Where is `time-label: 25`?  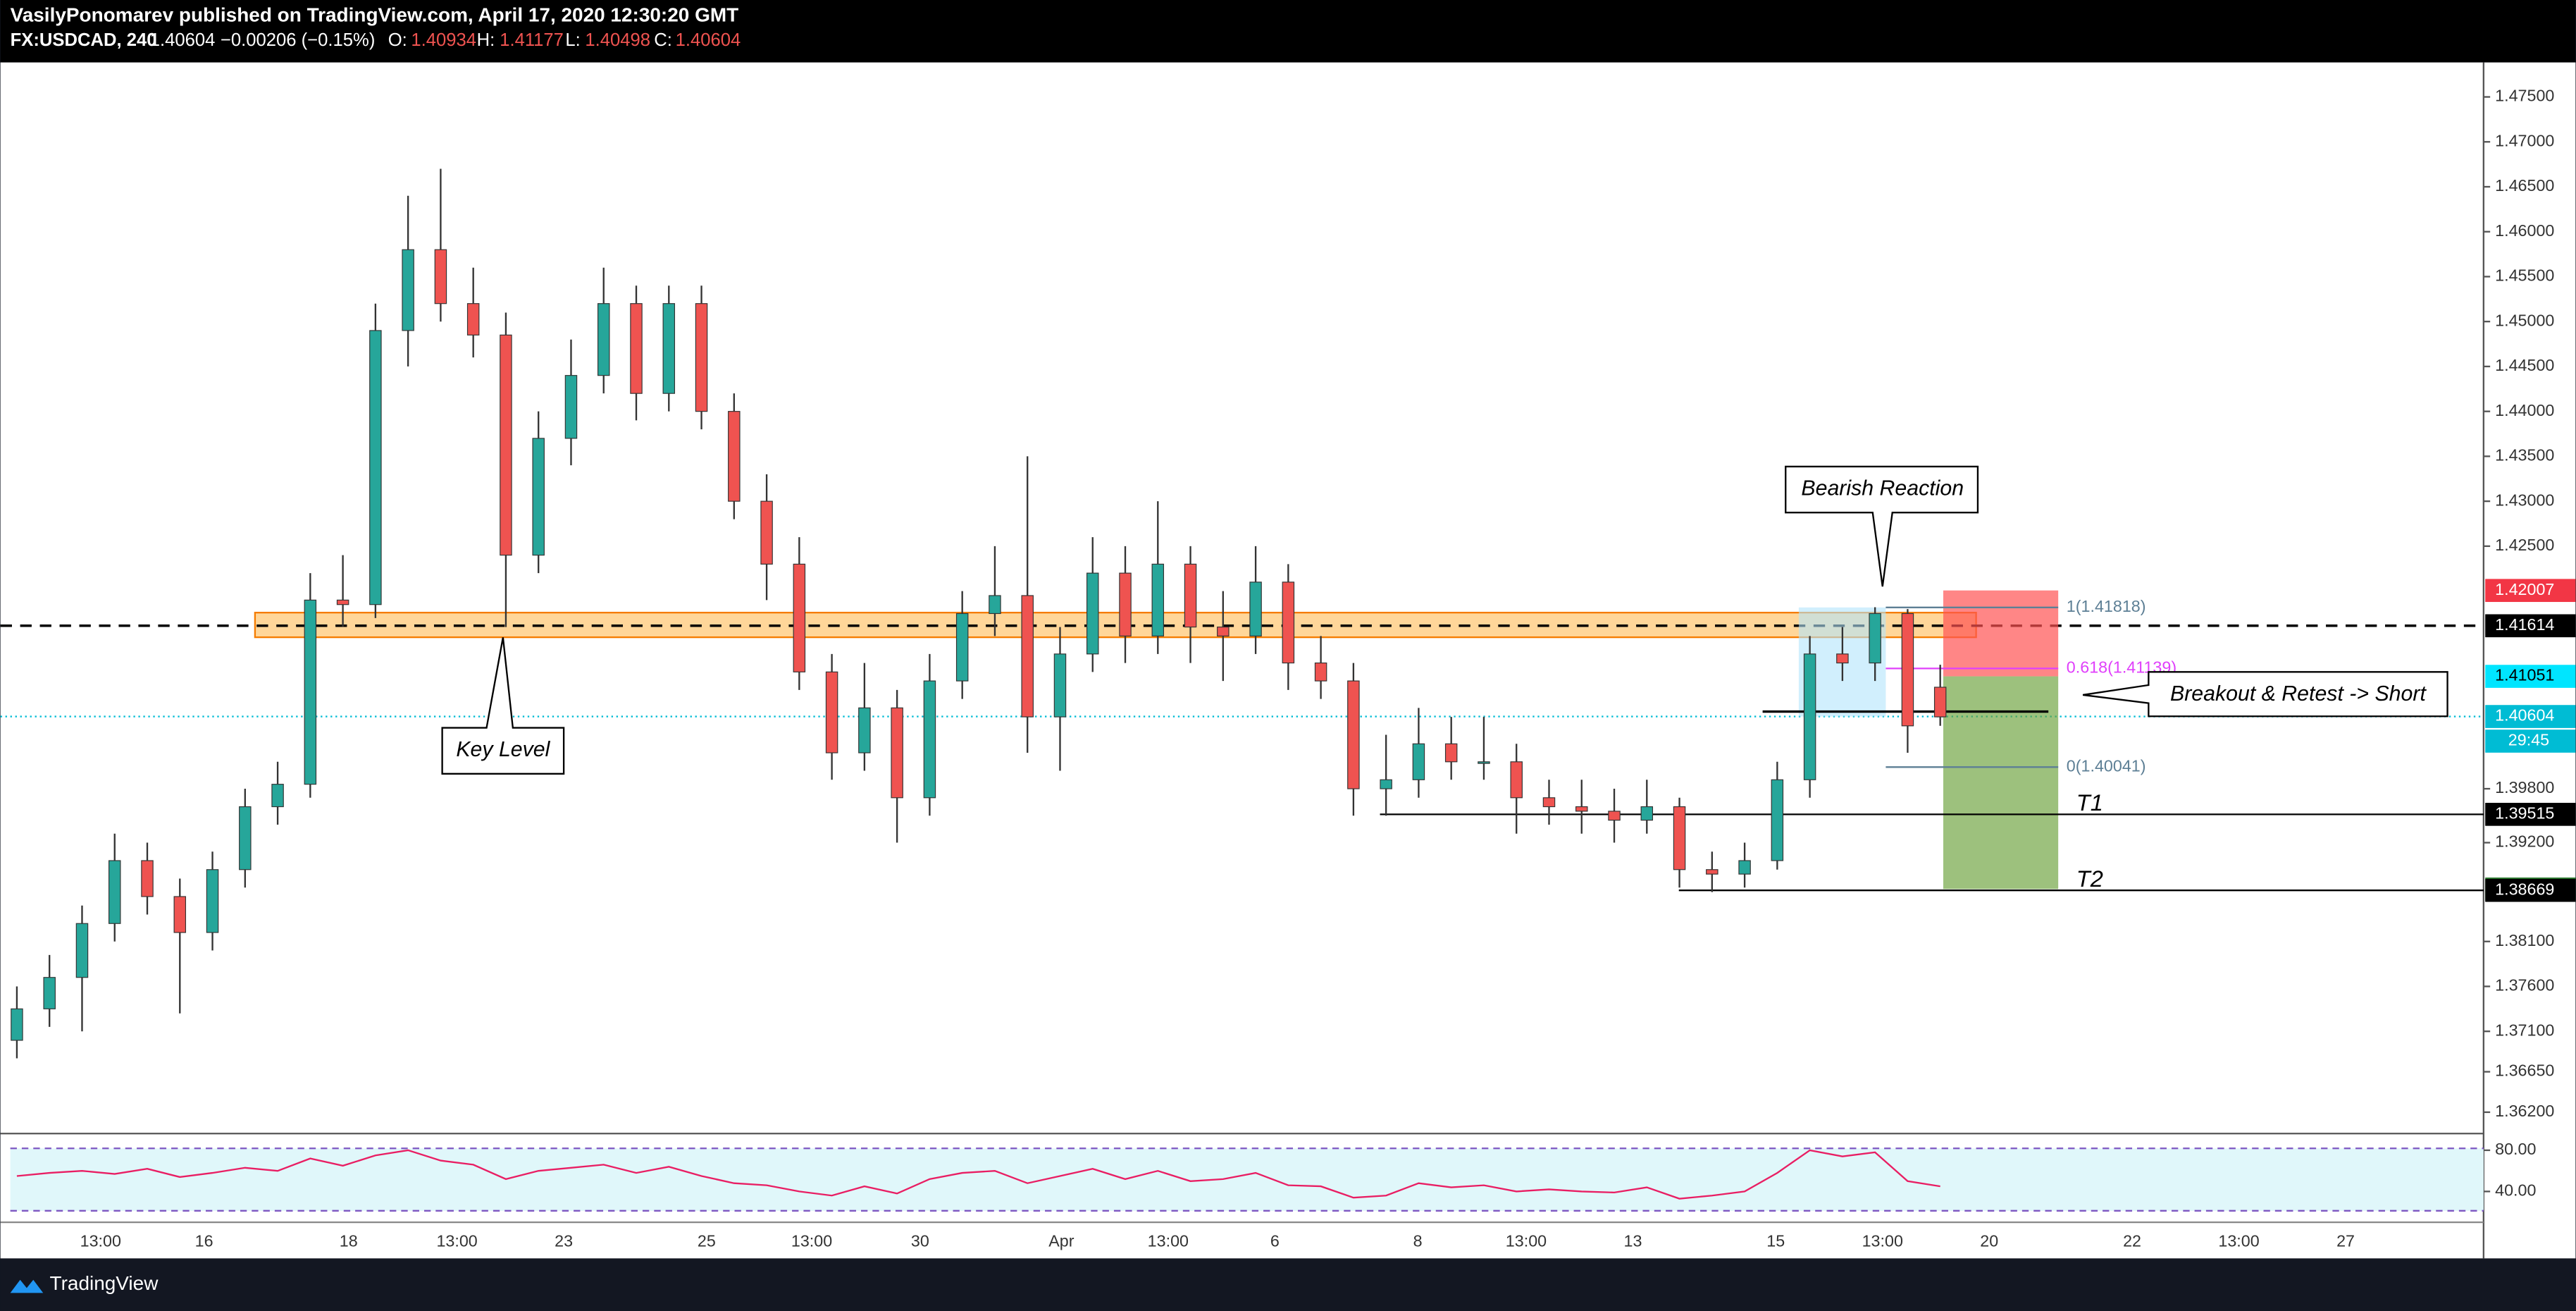
time-label: 25 is located at coordinates (707, 1241).